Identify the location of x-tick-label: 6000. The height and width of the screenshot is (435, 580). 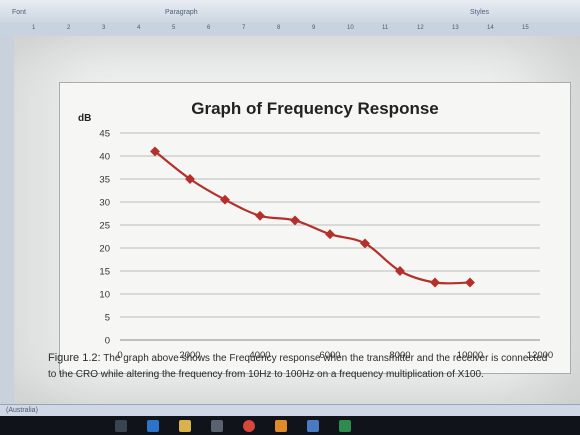
(329, 355).